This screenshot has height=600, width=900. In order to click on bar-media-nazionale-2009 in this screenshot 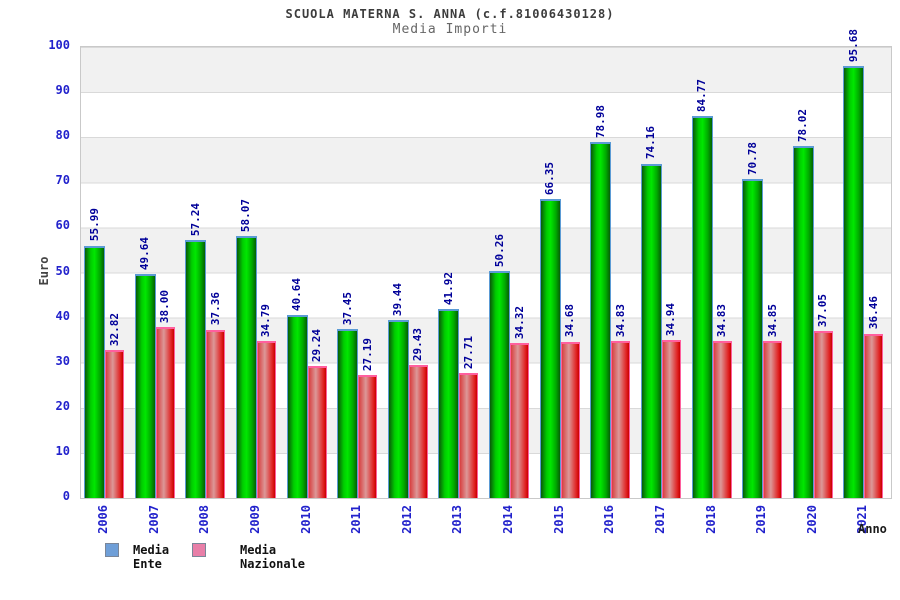, I will do `click(266, 419)`.